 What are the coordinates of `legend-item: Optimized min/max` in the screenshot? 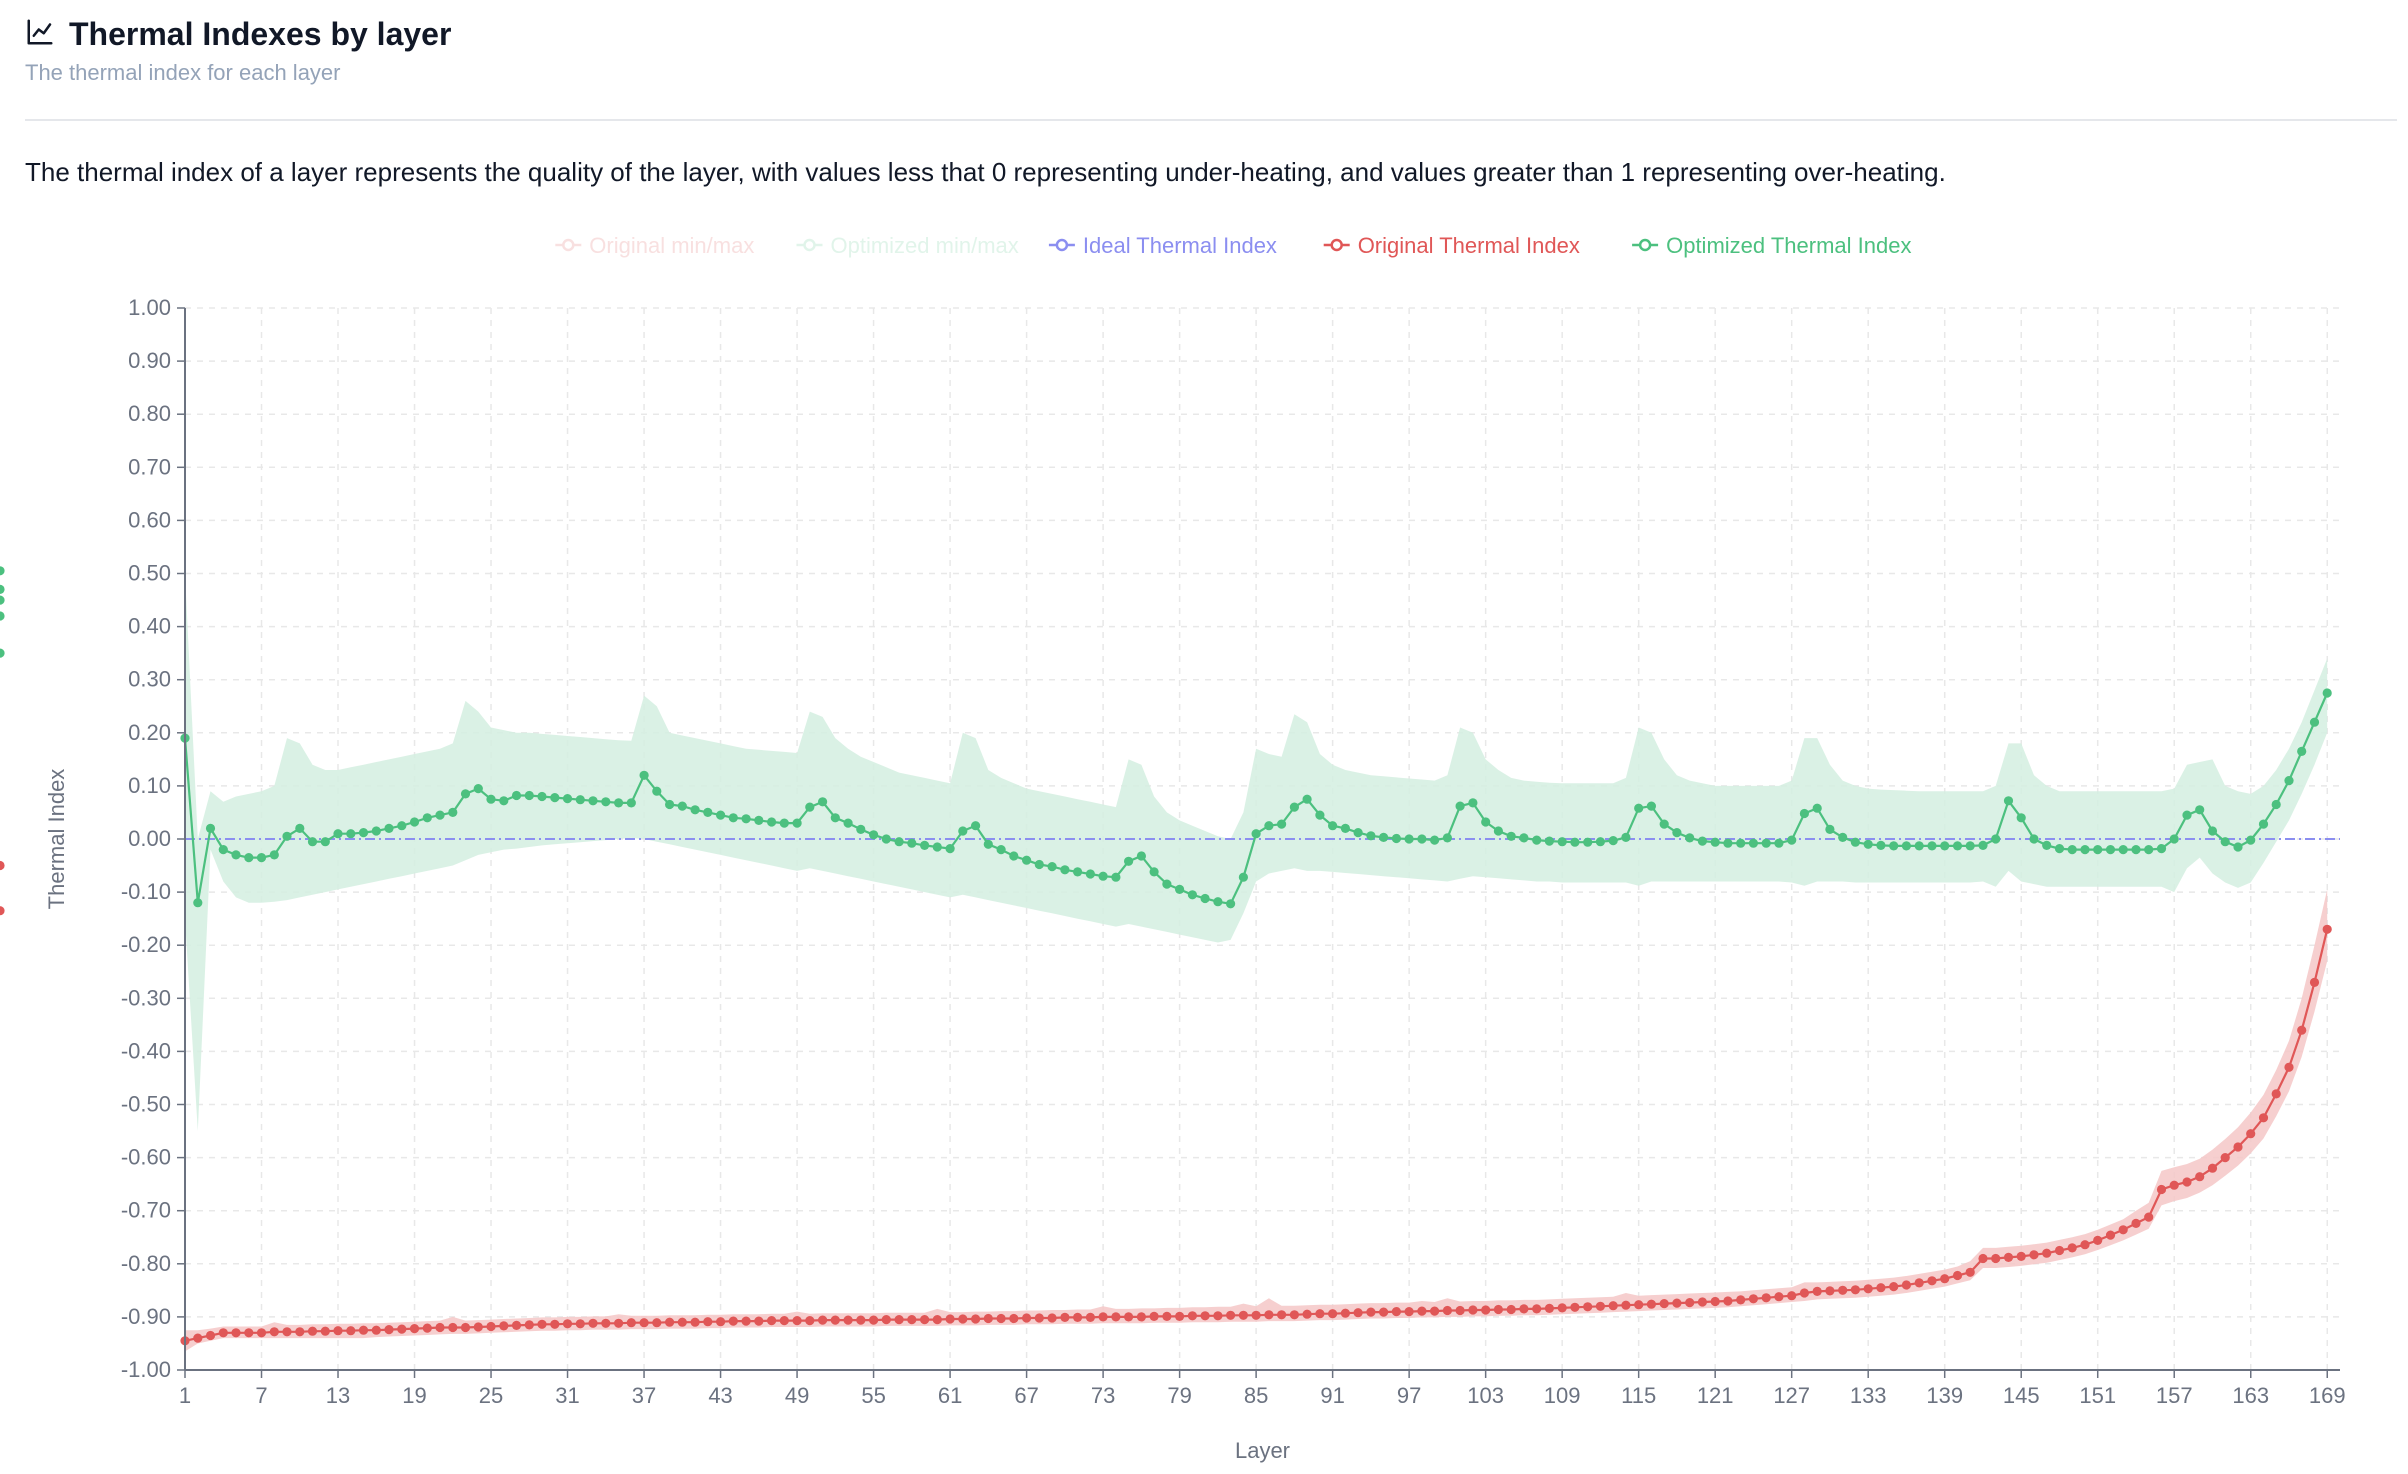 It's located at (907, 245).